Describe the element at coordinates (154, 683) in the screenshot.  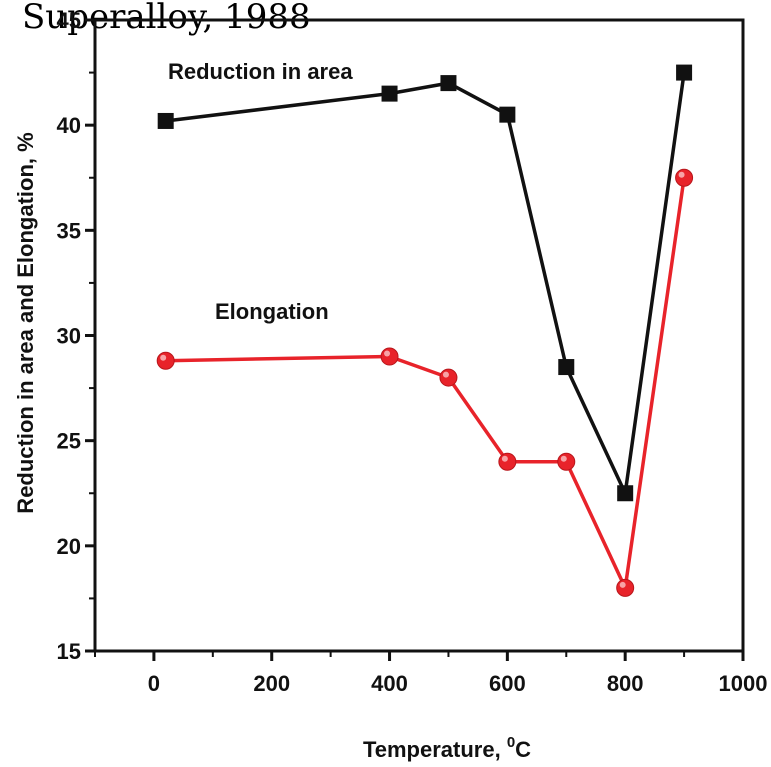
I see `x-tick-label: 0` at that location.